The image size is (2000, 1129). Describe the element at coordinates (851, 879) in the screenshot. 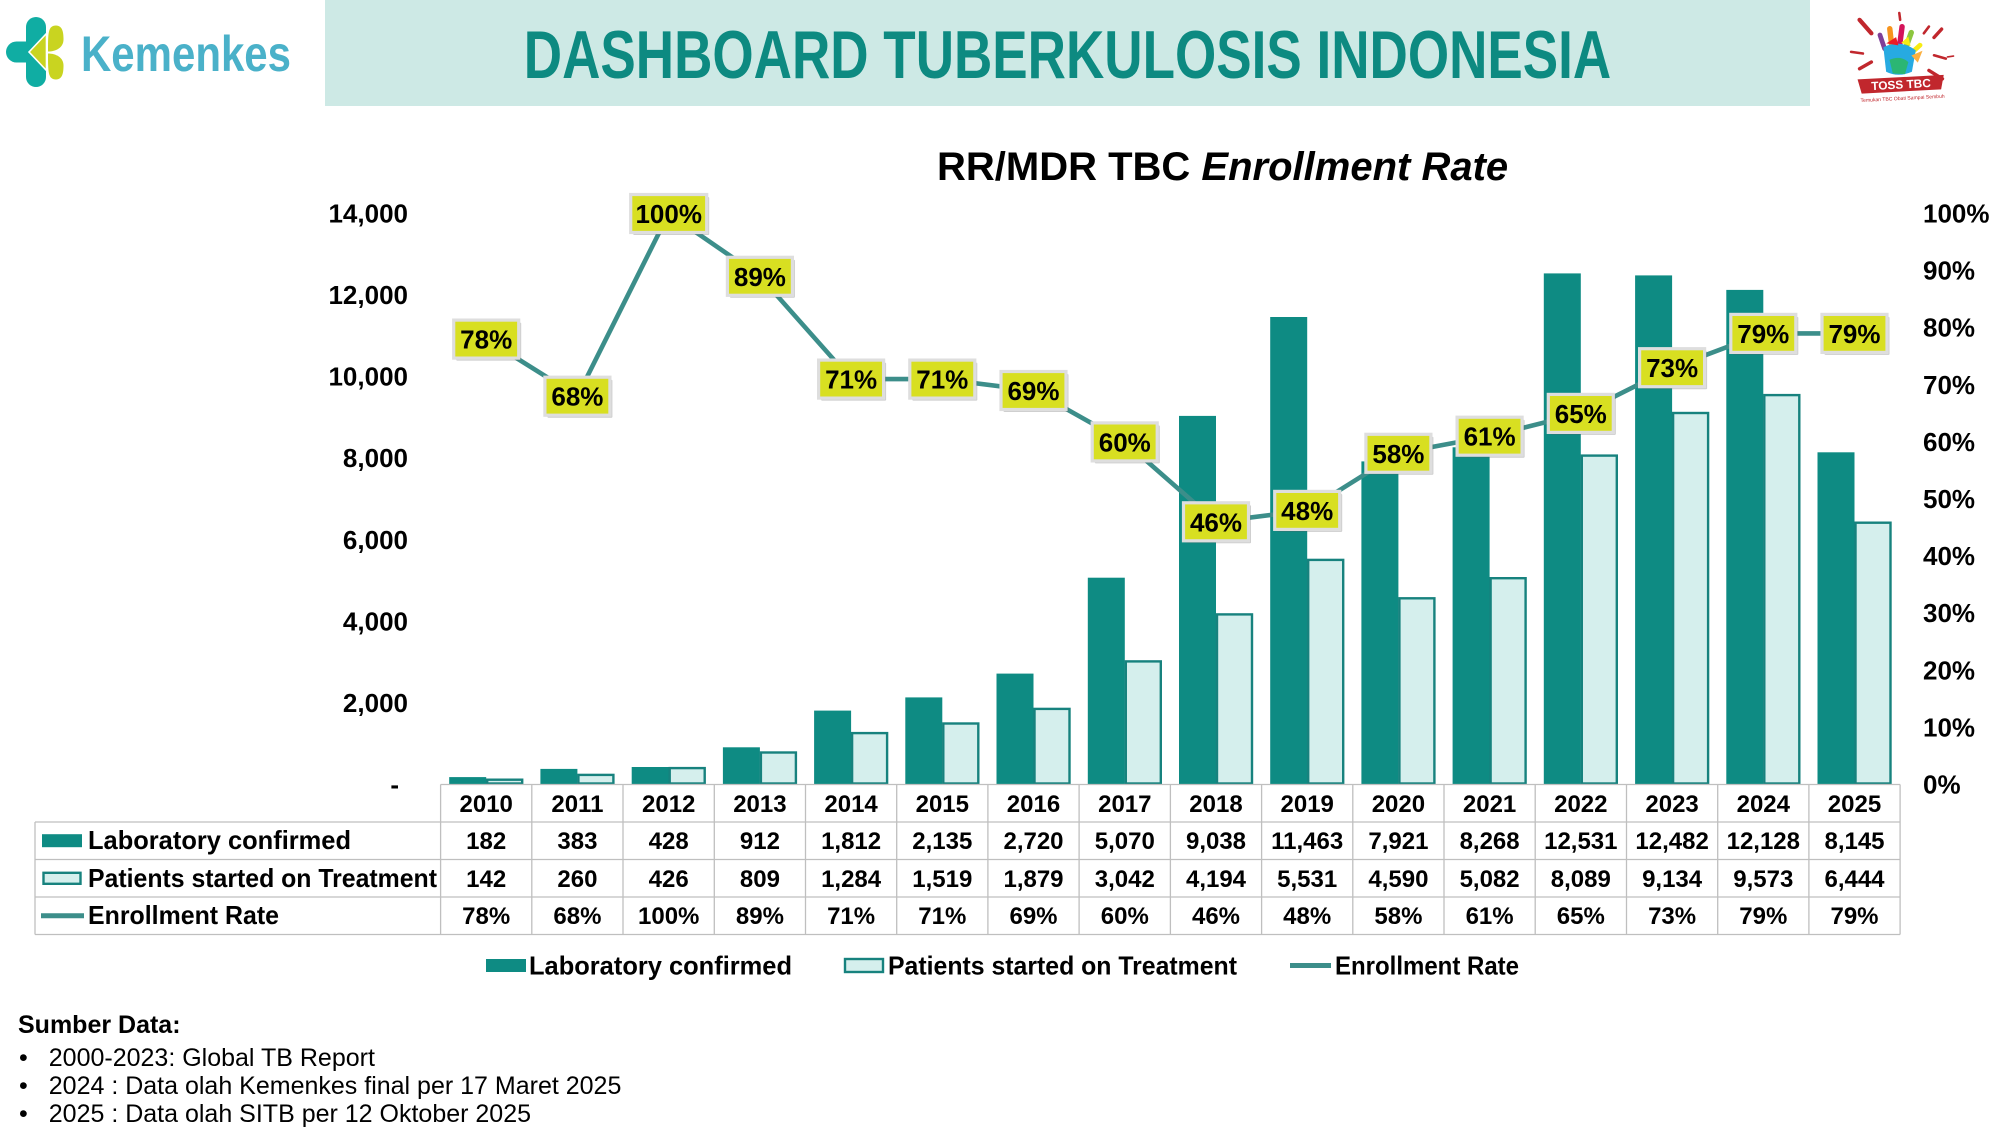

I see `svg-text: 1,284` at that location.